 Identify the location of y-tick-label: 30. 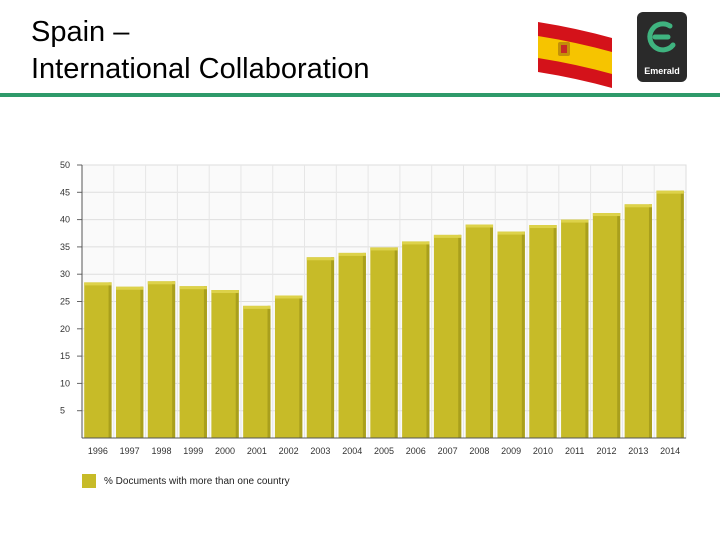
(65, 274).